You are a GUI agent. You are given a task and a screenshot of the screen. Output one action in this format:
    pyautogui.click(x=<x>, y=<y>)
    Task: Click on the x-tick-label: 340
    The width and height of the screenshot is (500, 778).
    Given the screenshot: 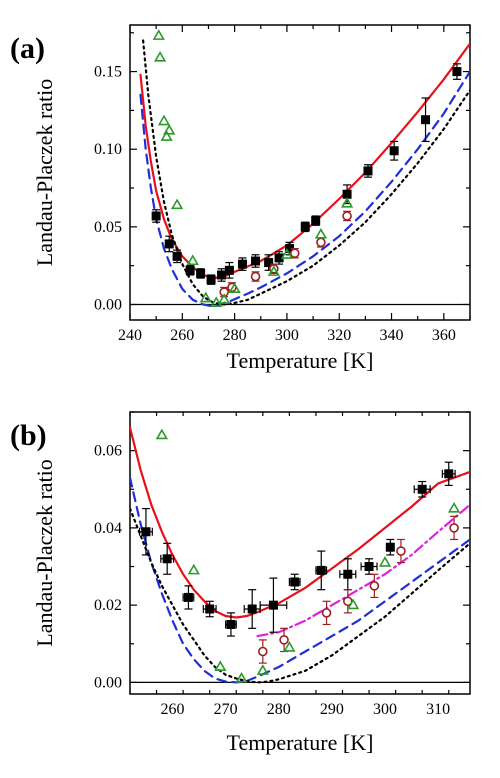 What is the action you would take?
    pyautogui.click(x=392, y=335)
    